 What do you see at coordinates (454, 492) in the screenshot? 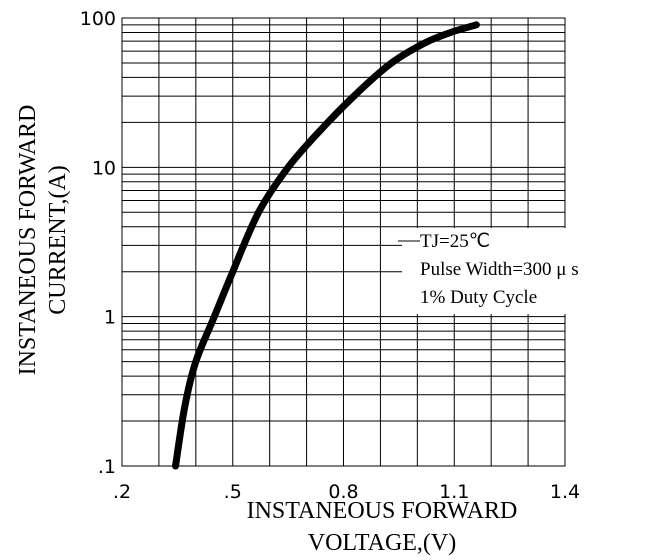
I see `x-tick-label: 1.1` at bounding box center [454, 492].